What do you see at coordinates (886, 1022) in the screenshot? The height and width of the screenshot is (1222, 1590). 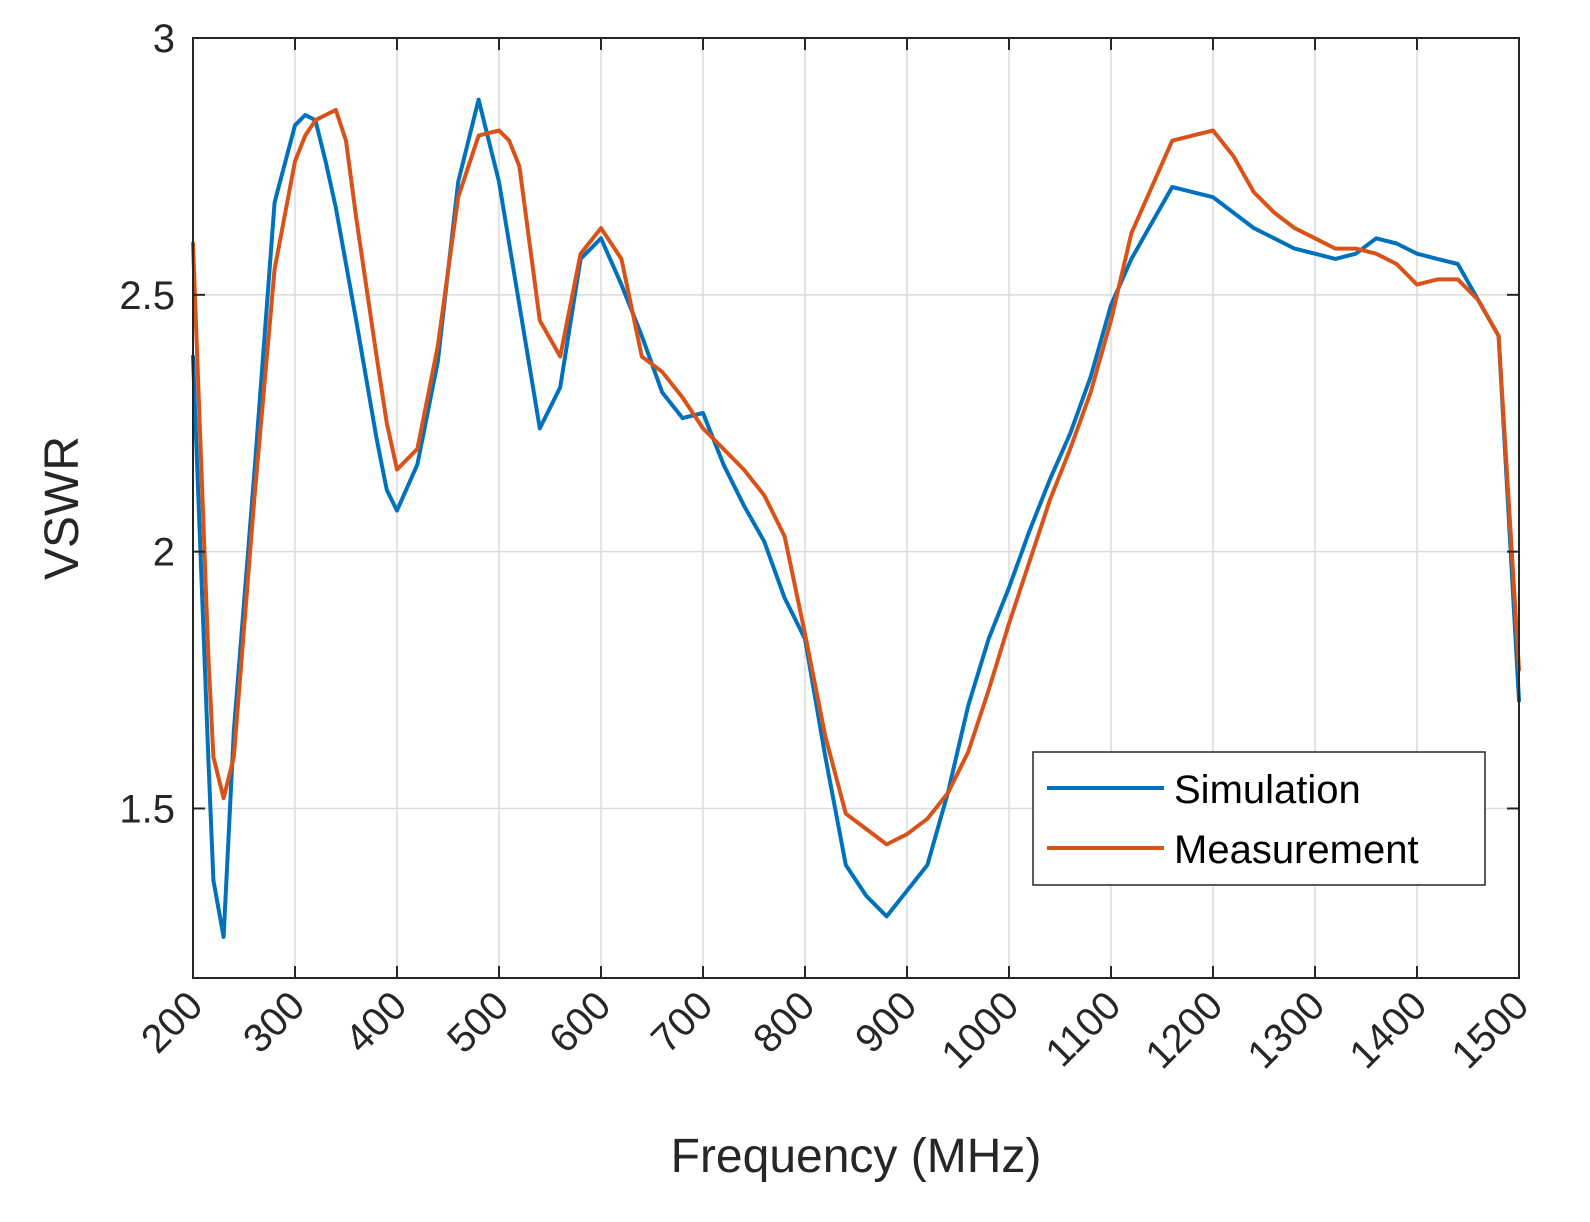 I see `x-tick-label: 900` at bounding box center [886, 1022].